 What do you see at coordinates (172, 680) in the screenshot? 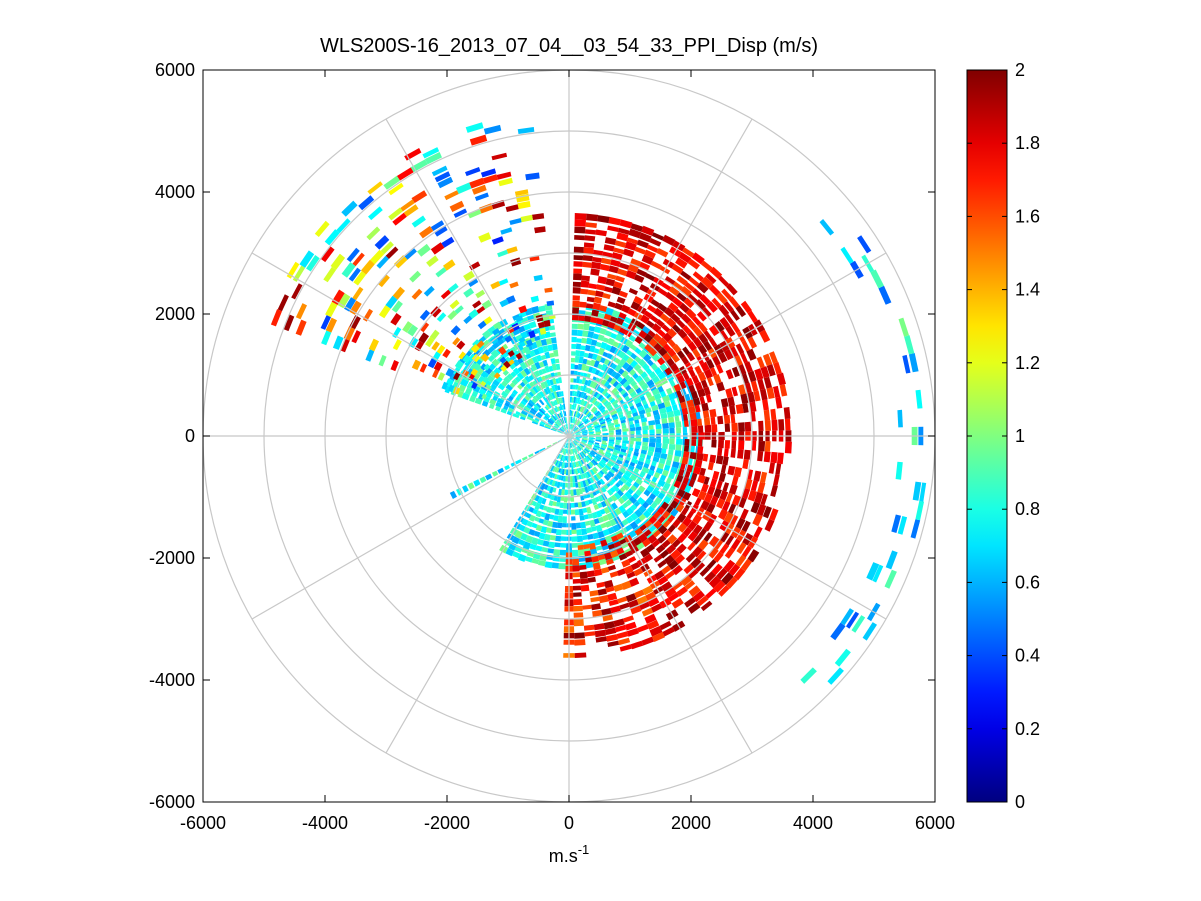
I see `y-tick-label: -4000` at bounding box center [172, 680].